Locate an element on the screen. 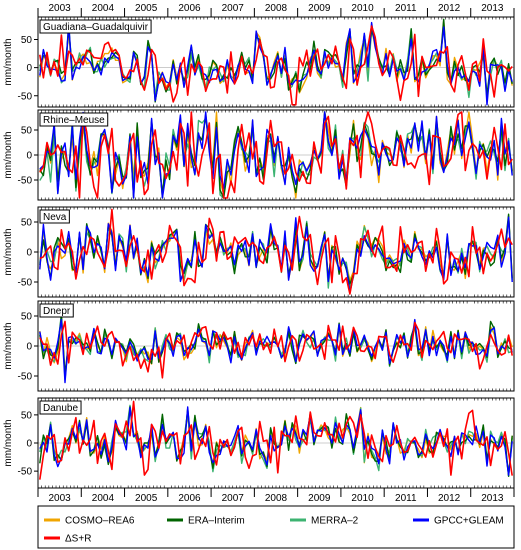 Image resolution: width=521 pixels, height=550 pixels. legend-label-merra: MERRA–2 is located at coordinates (335, 521).